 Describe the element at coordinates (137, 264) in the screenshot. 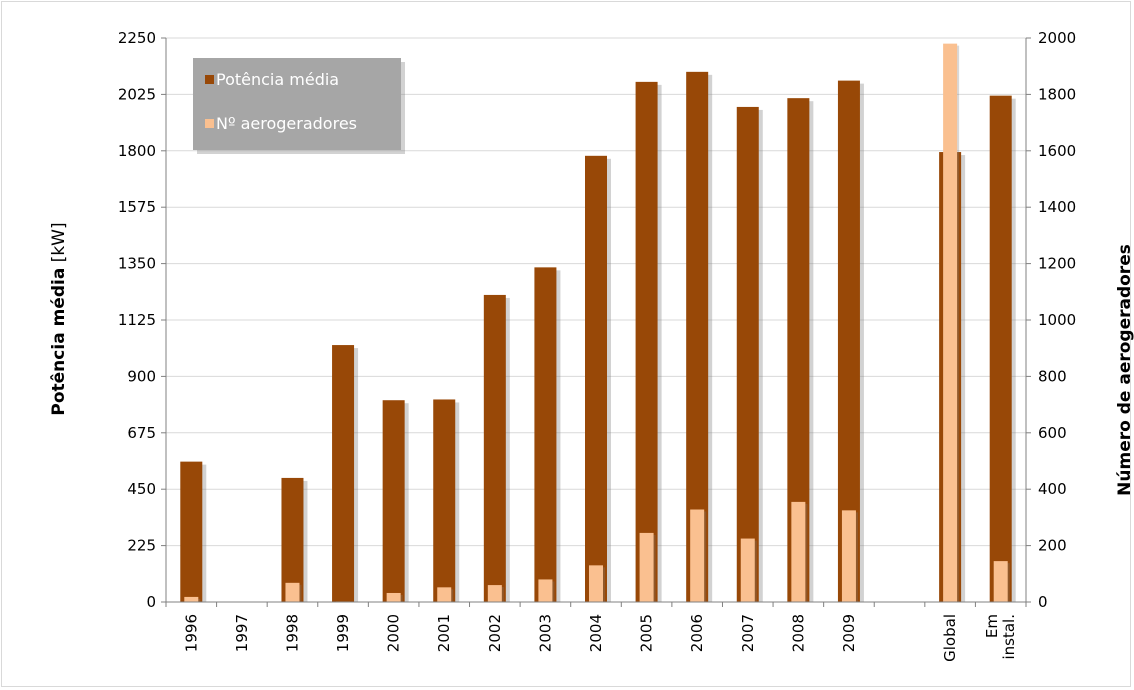

I see `left-tick-label: 1350` at that location.